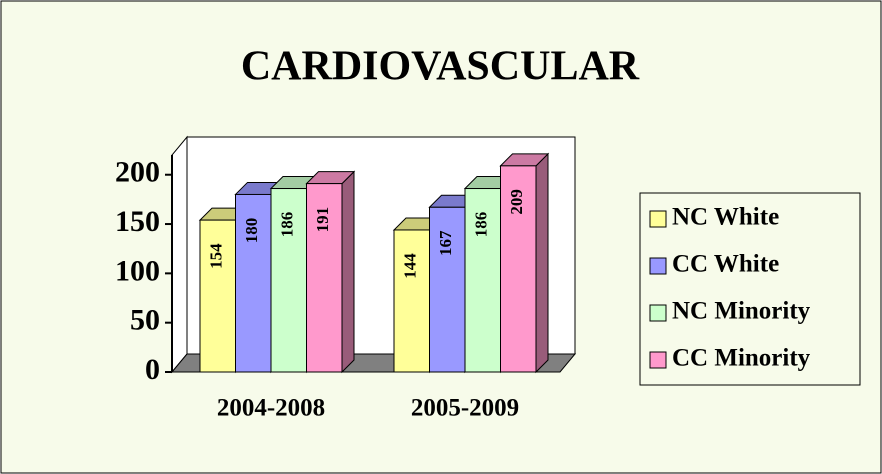  I want to click on side-wall, so click(179, 254).